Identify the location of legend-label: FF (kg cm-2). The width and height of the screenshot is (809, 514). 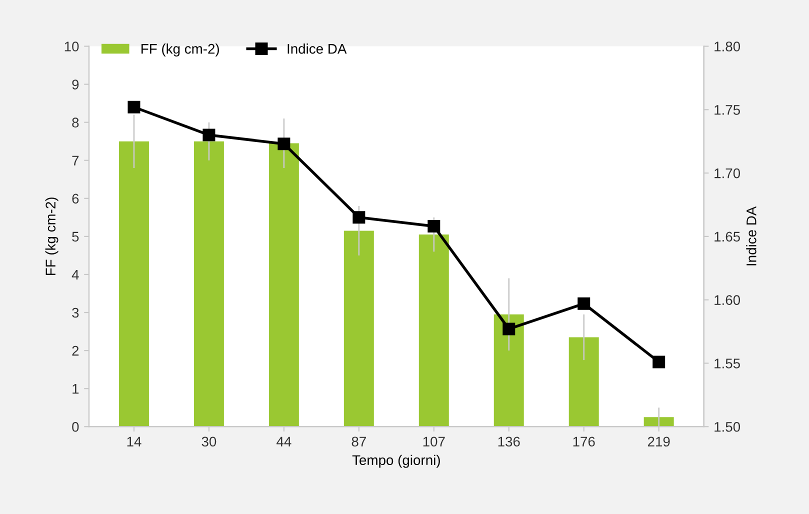
(180, 50).